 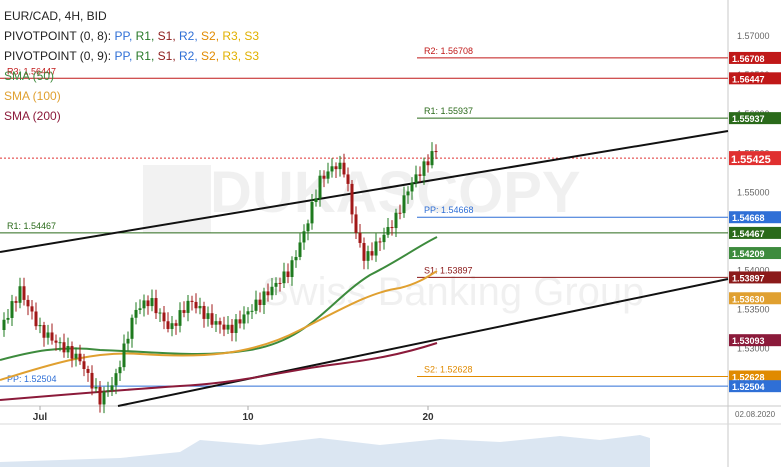 I want to click on last-price-tag-bg, so click(x=755, y=158).